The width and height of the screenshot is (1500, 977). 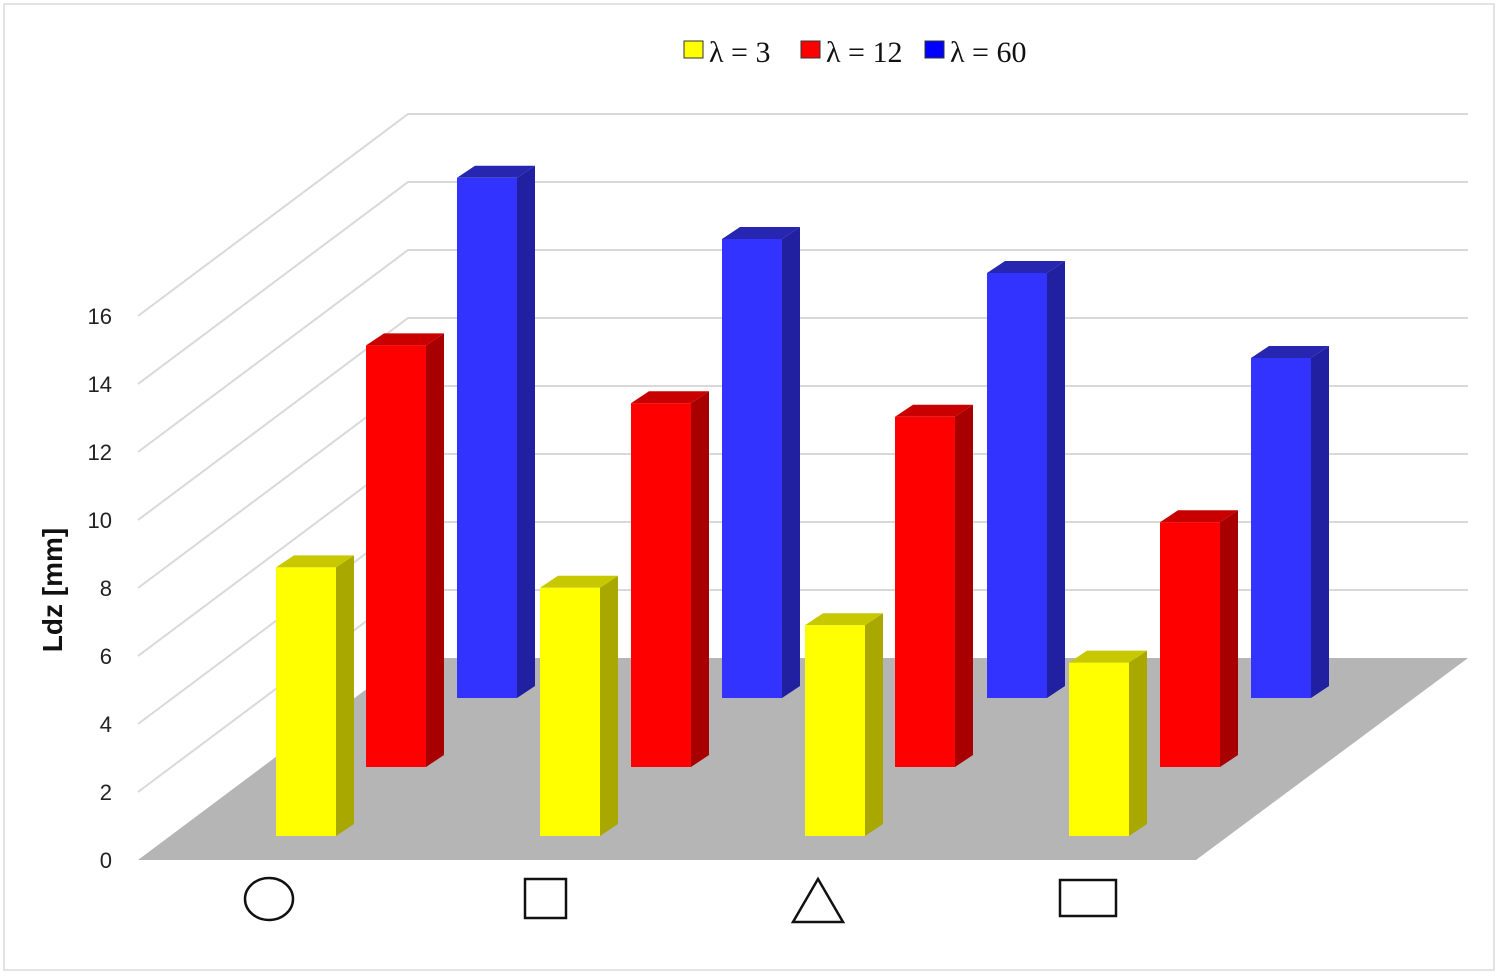 I want to click on y-axis-title: Ldz [mm], so click(x=52, y=590).